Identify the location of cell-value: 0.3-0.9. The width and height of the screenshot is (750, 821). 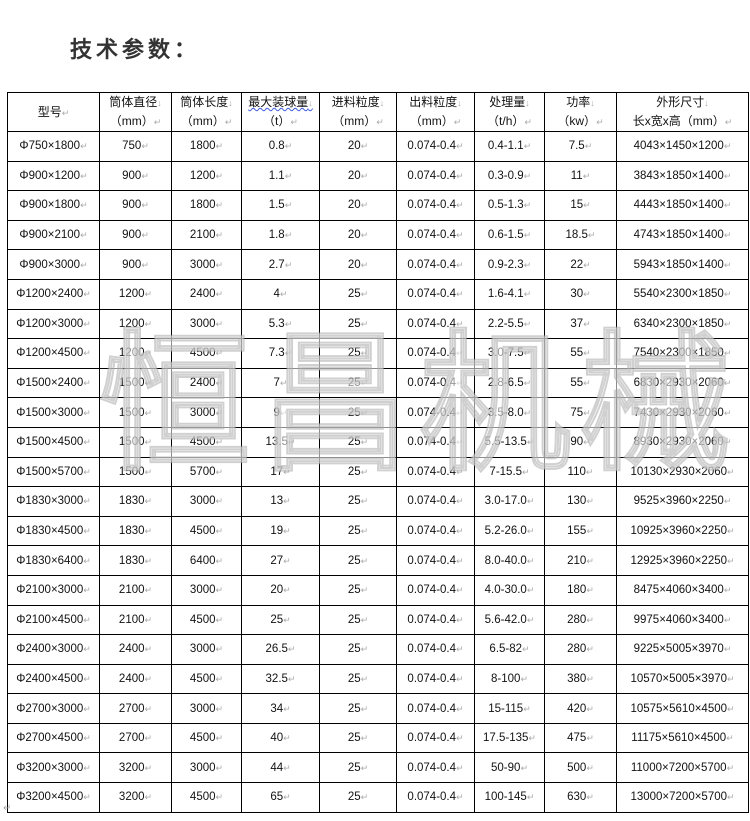
(509, 176).